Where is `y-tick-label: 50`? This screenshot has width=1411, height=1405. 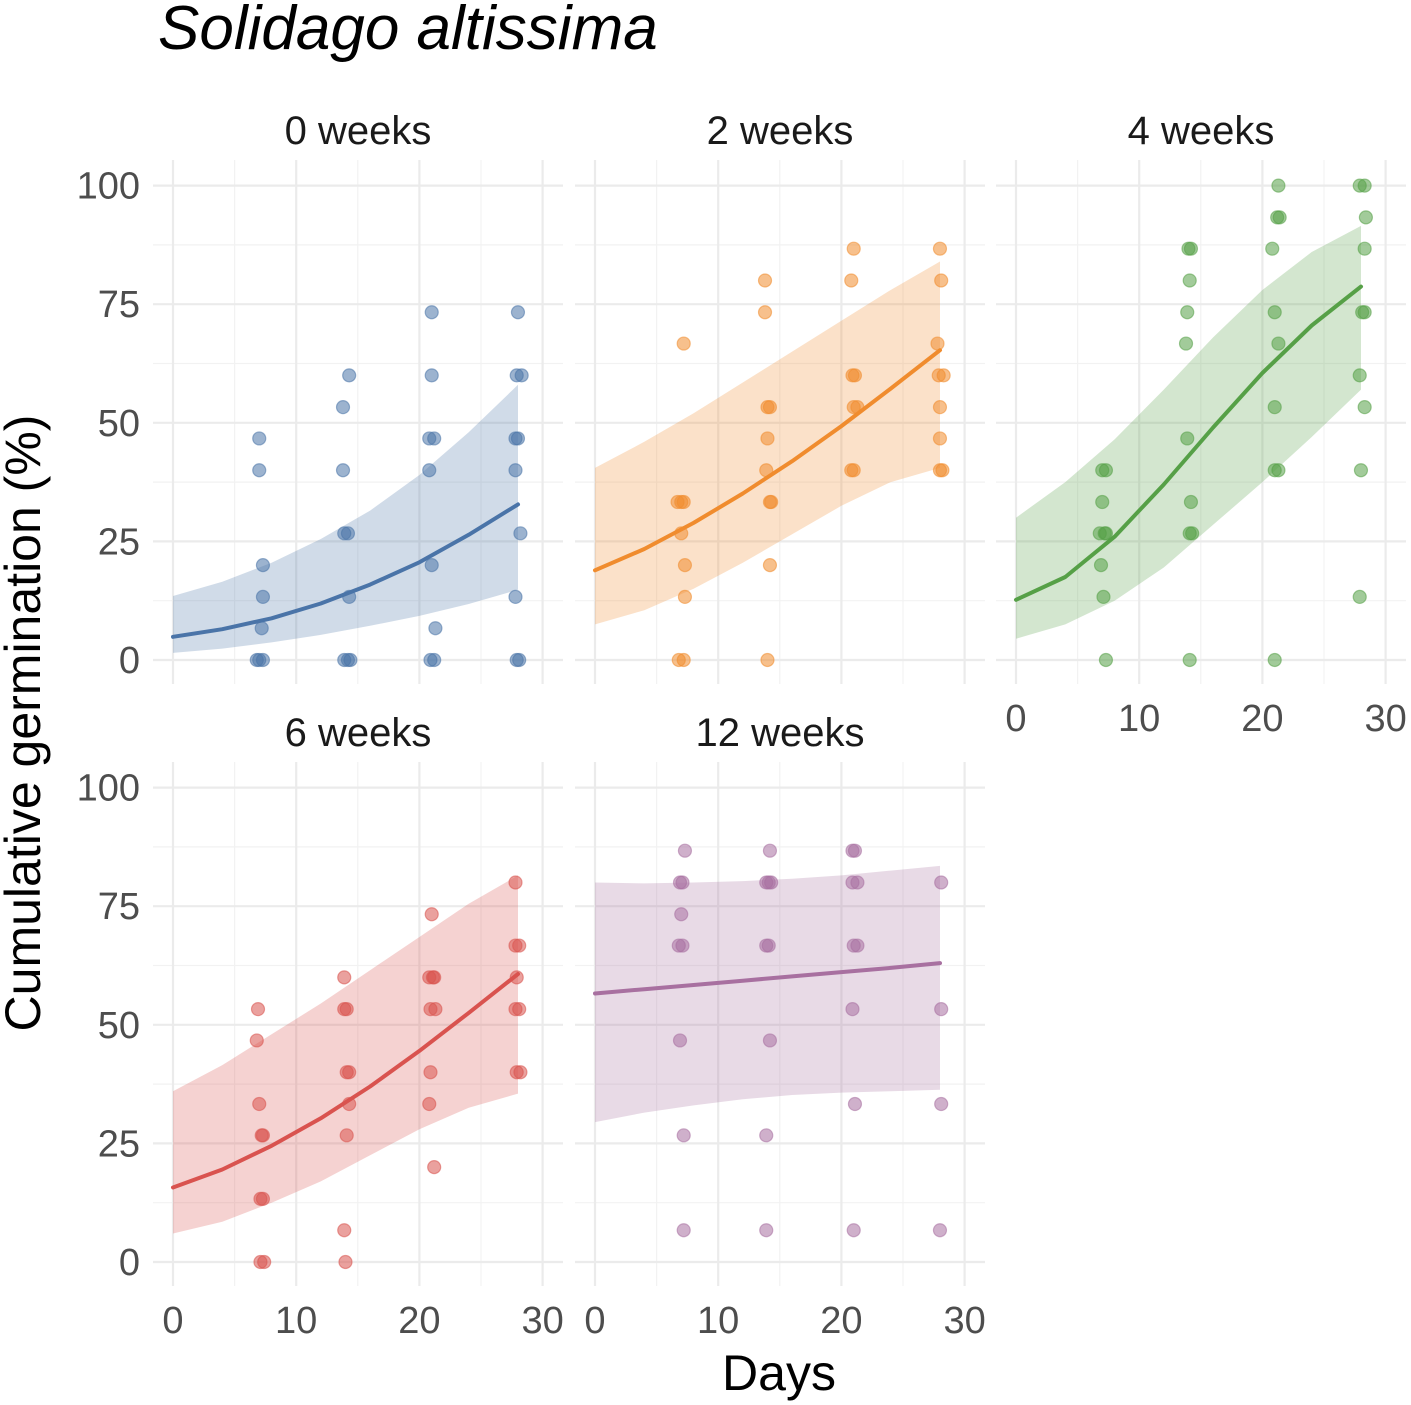 y-tick-label: 50 is located at coordinates (119, 1026).